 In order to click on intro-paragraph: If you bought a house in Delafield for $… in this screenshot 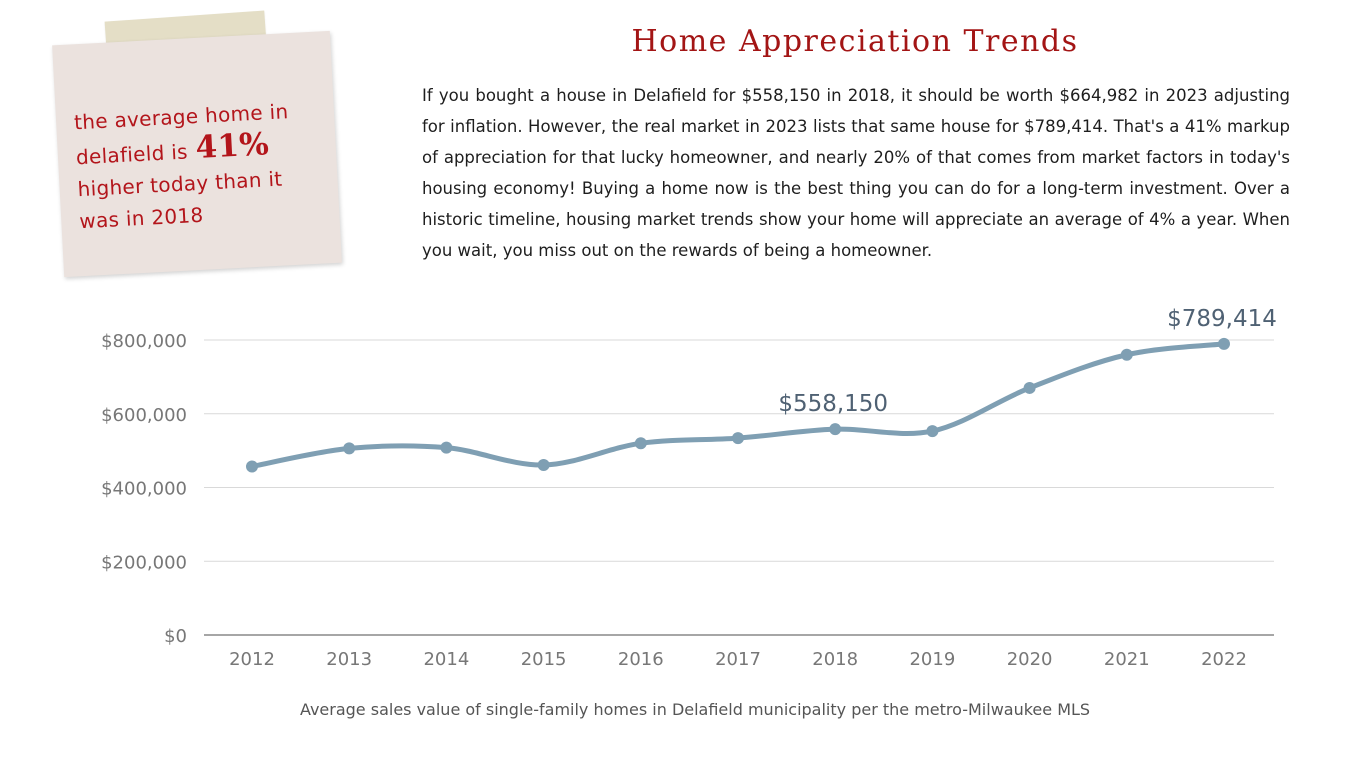, I will do `click(856, 173)`.